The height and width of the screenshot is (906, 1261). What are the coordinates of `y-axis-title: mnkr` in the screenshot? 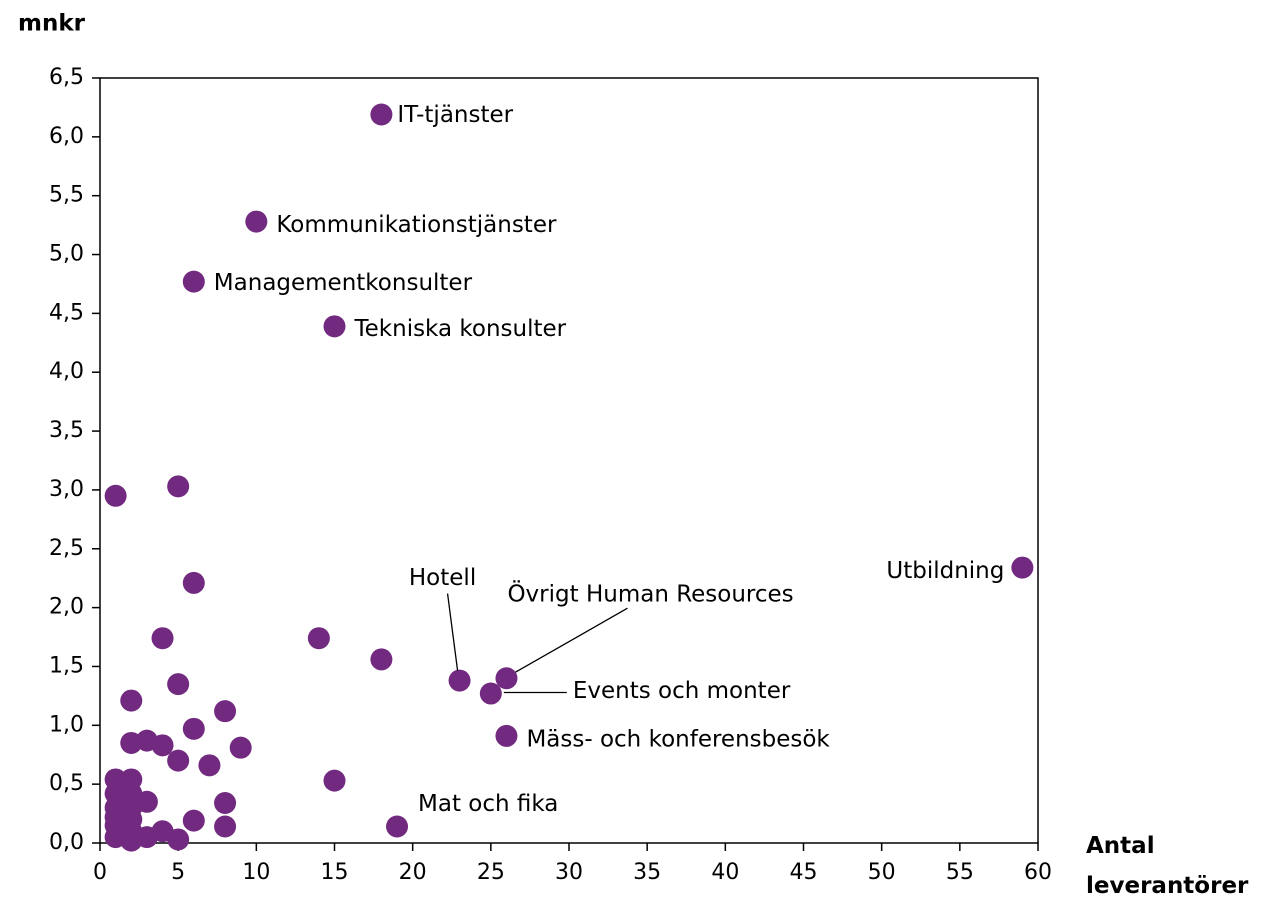 It's located at (52, 24).